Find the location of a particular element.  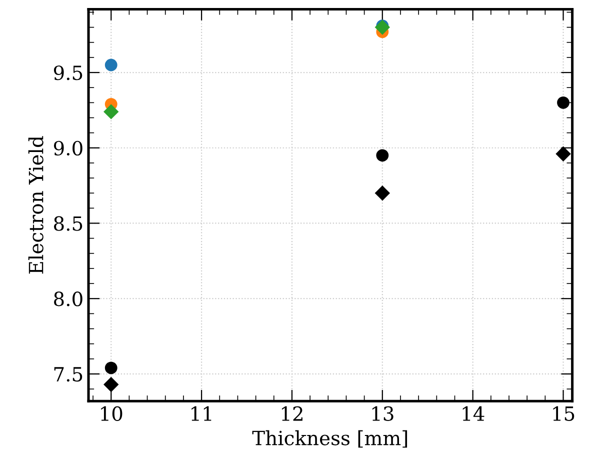

x-tick-label: 12 is located at coordinates (292, 413).